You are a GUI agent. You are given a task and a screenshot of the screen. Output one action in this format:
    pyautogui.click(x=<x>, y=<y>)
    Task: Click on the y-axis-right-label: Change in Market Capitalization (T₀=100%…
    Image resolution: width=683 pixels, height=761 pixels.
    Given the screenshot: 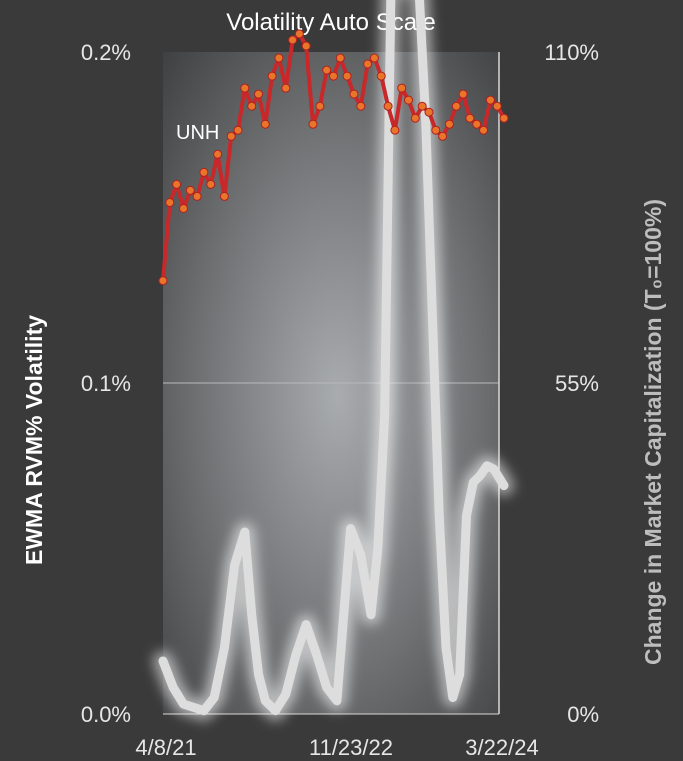 What is the action you would take?
    pyautogui.click(x=653, y=432)
    